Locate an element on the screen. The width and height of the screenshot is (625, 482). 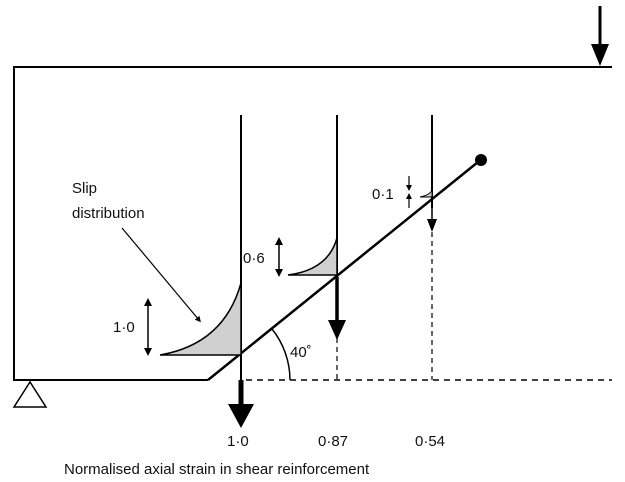
slip-magnitude-1: 1·0 is located at coordinates (124, 327).